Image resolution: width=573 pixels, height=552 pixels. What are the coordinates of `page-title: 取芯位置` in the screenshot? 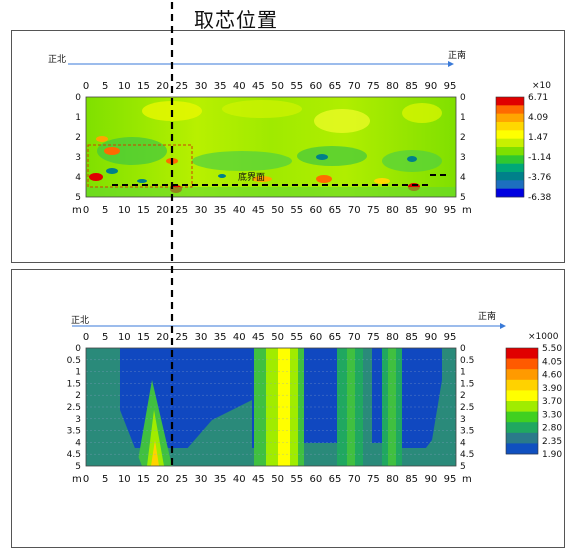 It's located at (236, 20).